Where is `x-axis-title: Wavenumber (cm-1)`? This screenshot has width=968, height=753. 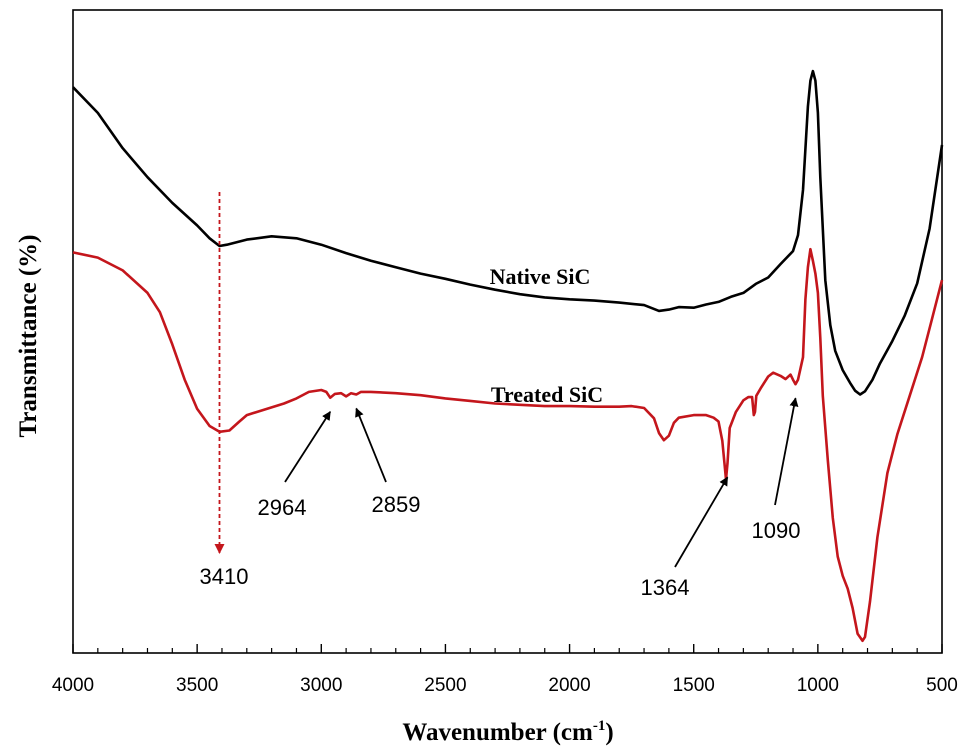 x-axis-title: Wavenumber (cm-1) is located at coordinates (507, 732).